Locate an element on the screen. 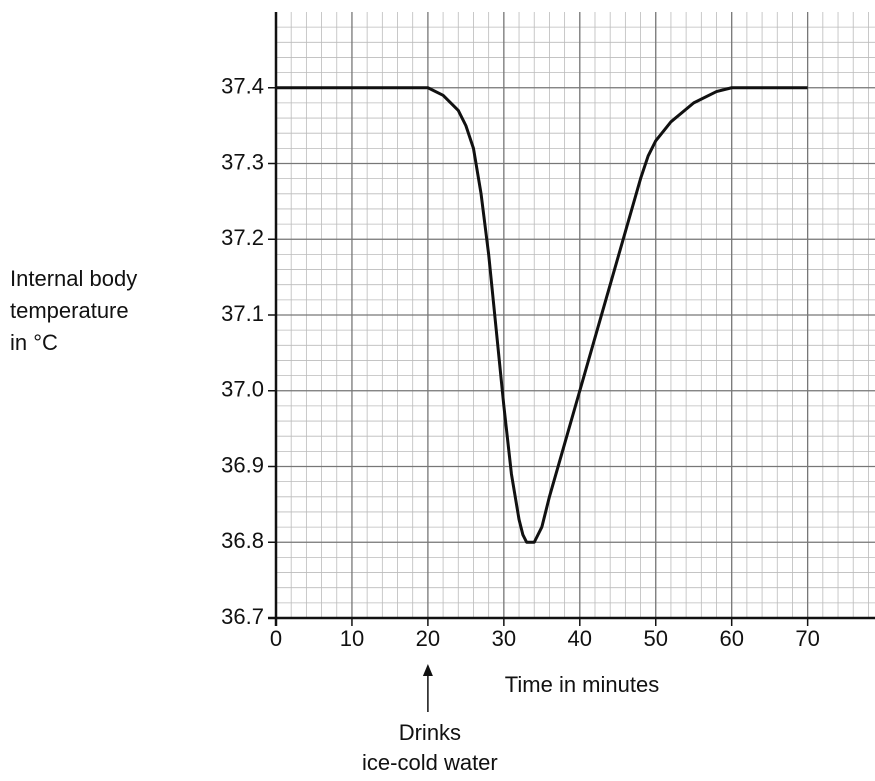 This screenshot has width=875, height=781. x-tick-label: 70 is located at coordinates (807, 638).